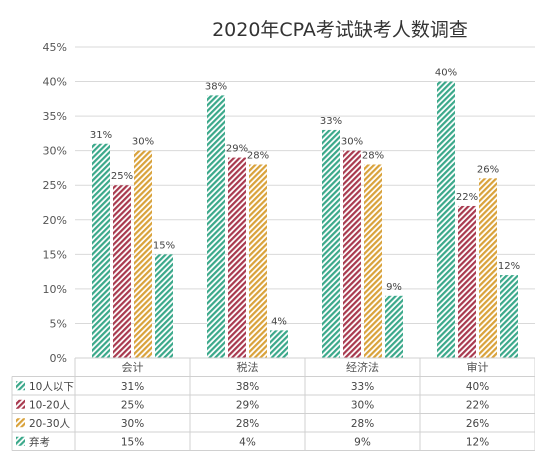 This screenshot has height=453, width=535. What do you see at coordinates (279, 321) in the screenshot?
I see `data-label: 4%` at bounding box center [279, 321].